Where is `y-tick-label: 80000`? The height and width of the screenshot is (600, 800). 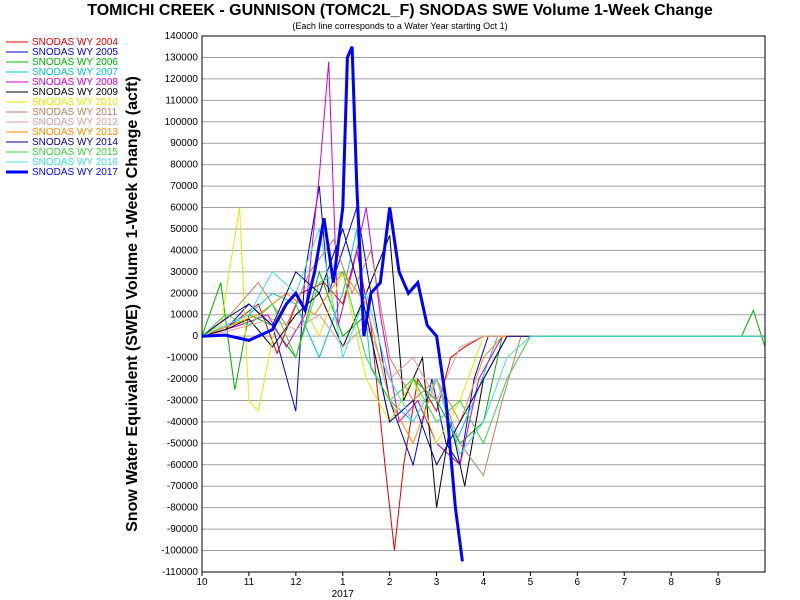
y-tick-label: 80000 is located at coordinates (184, 165).